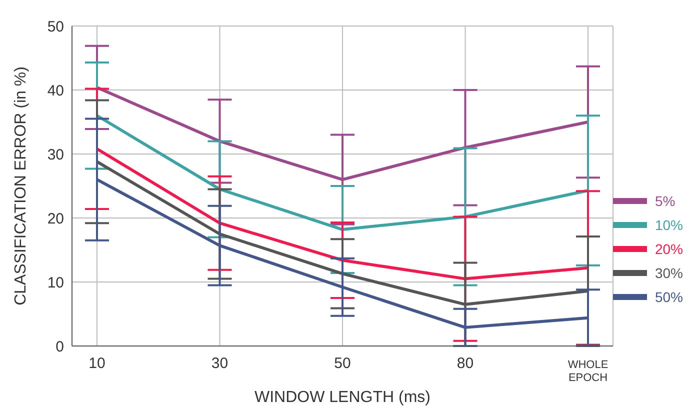  I want to click on legend-label: 20%, so click(668, 249).